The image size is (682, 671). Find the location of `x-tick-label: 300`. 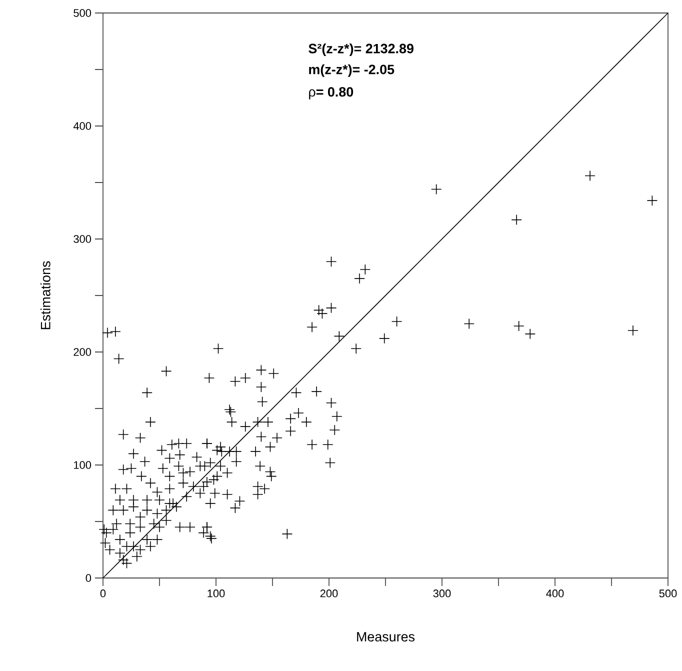

x-tick-label: 300 is located at coordinates (442, 594).